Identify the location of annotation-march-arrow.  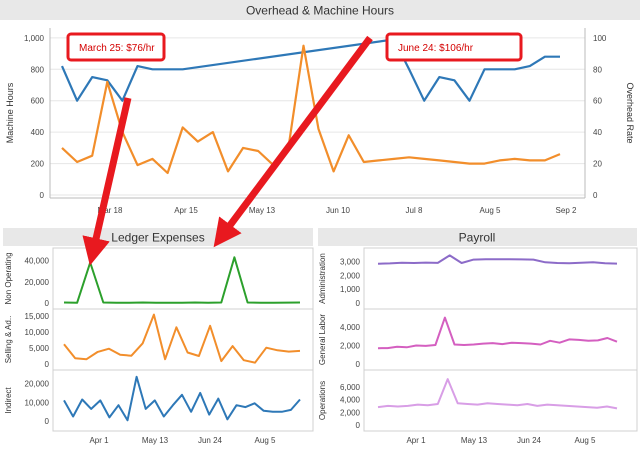
(107, 181).